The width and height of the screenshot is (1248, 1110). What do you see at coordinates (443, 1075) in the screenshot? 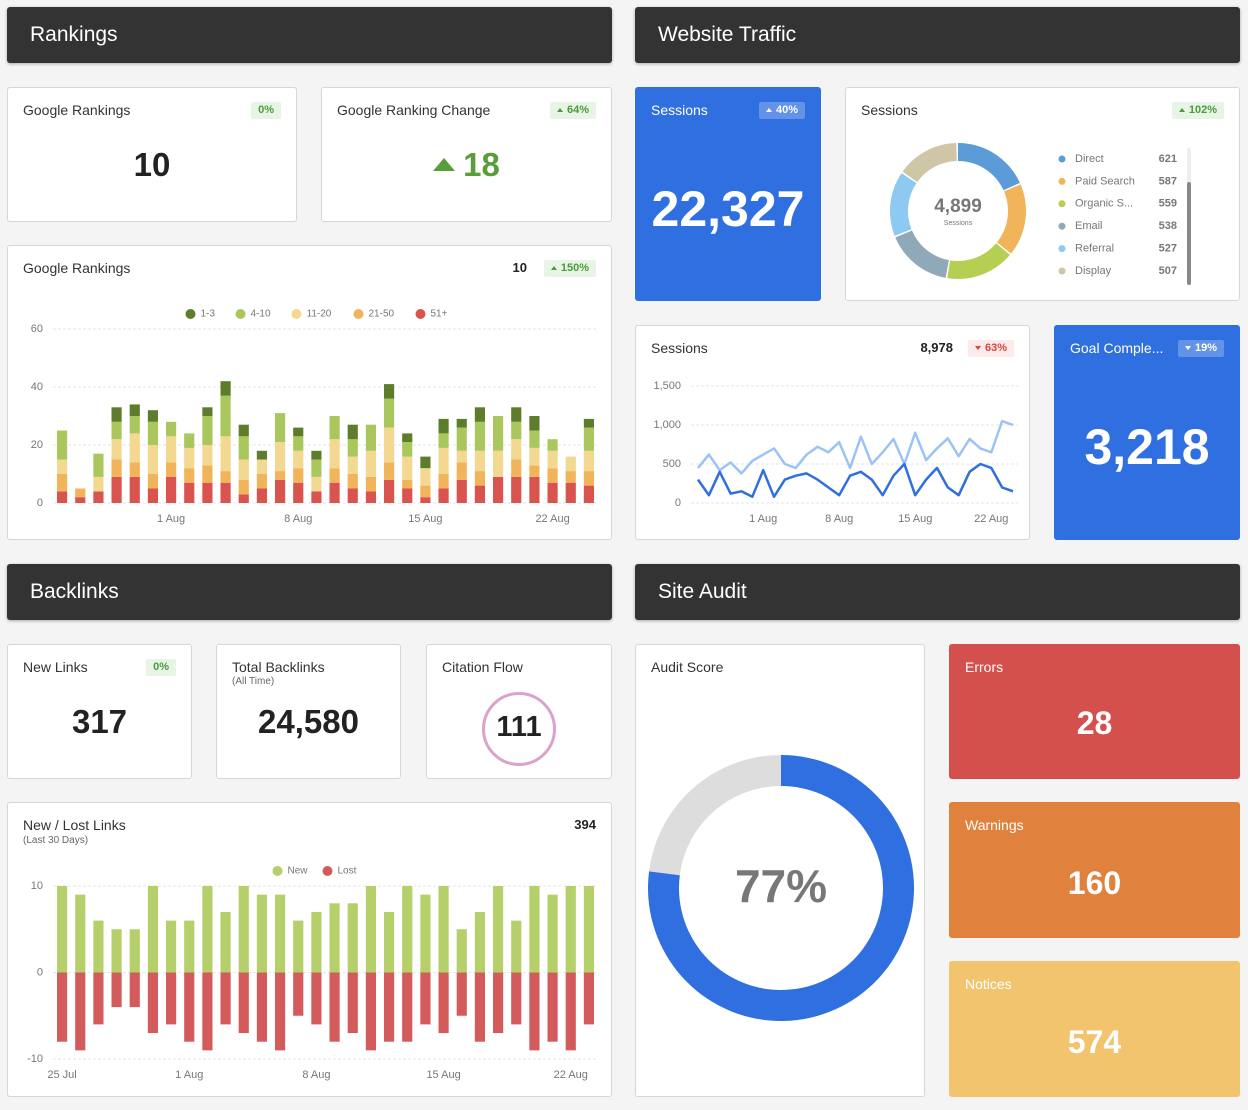
I see `x-tick-label: 15 Aug` at bounding box center [443, 1075].